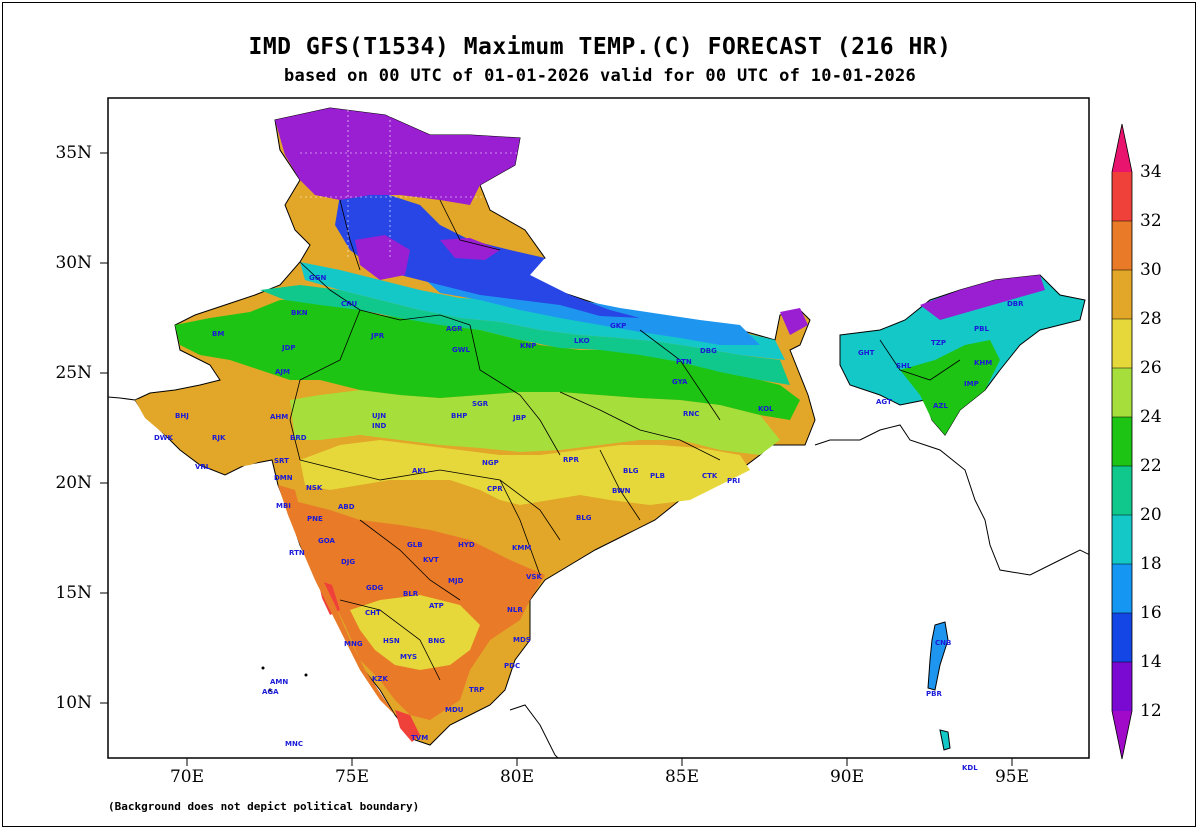 This screenshot has height=831, width=1200. Describe the element at coordinates (535, 422) in the screenshot. I see `region-light-green` at that location.